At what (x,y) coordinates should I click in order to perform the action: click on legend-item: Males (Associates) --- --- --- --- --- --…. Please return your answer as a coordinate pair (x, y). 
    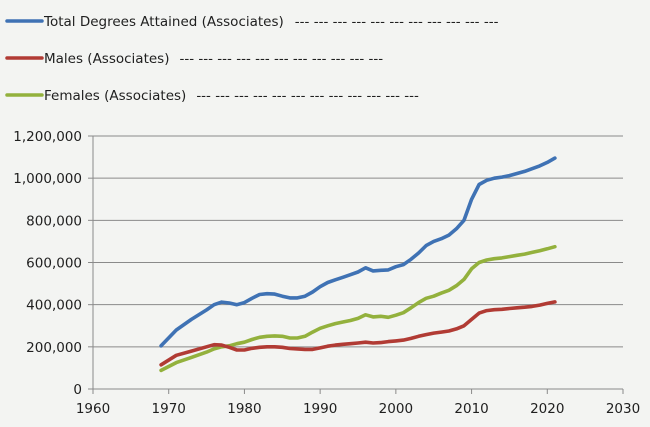
    Looking at the image, I should click on (194, 59).